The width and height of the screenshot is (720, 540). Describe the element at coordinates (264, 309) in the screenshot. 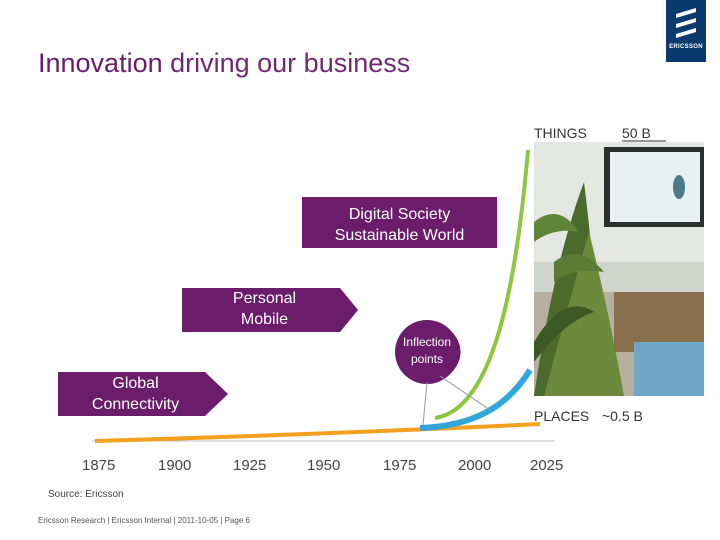

I see `callout-personal: Personal Mobile` at that location.